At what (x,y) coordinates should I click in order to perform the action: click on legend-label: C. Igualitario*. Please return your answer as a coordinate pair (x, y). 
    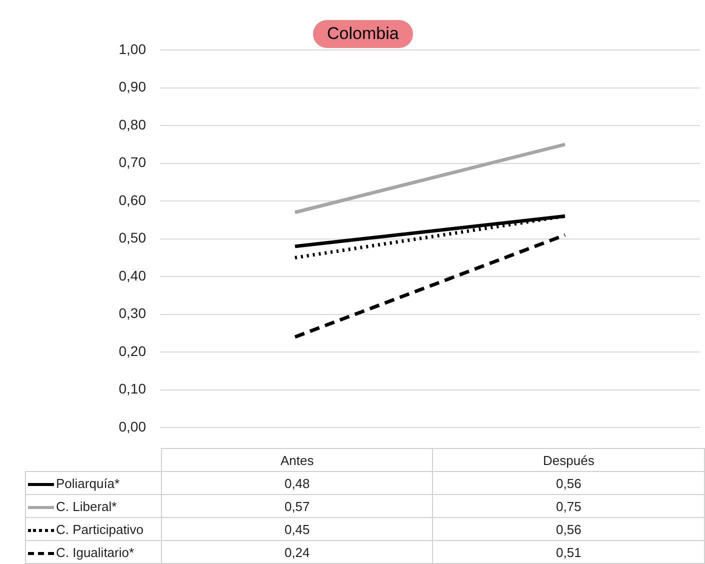
    Looking at the image, I should click on (94, 552).